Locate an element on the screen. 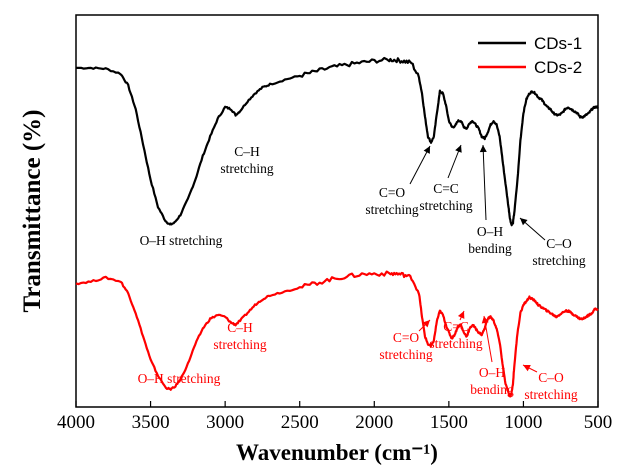 This screenshot has width=618, height=465. legend: CDs-1 CDs-2 is located at coordinates (530, 55).